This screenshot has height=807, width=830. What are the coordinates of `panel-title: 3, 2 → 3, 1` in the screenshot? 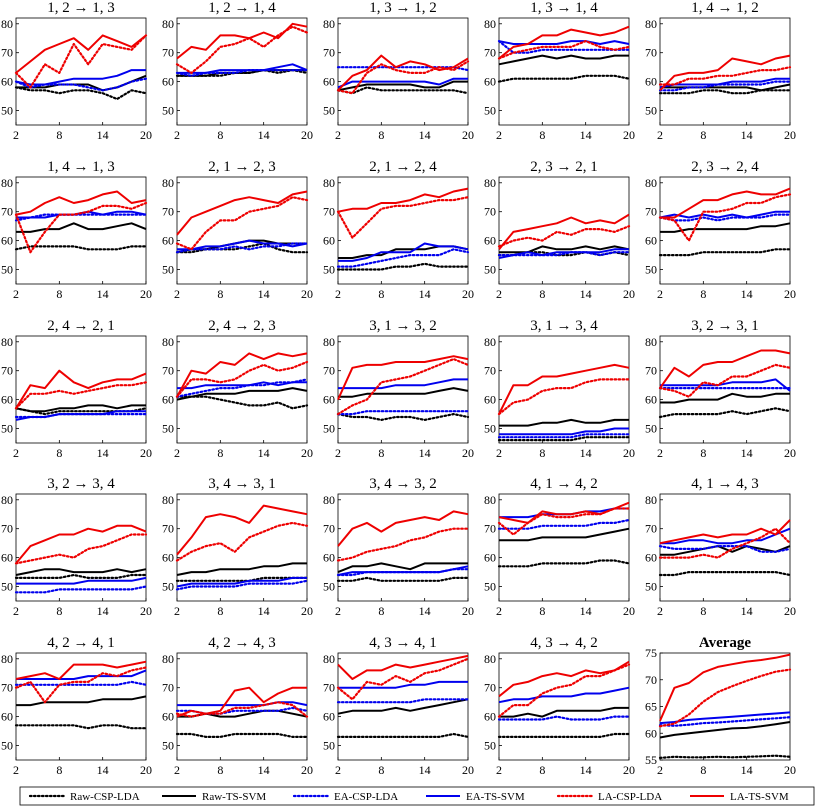 It's located at (725, 326).